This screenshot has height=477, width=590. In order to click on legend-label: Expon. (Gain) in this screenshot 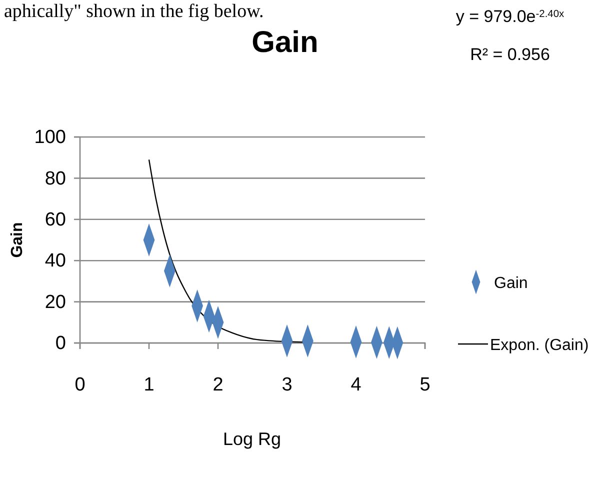, I will do `click(539, 345)`.